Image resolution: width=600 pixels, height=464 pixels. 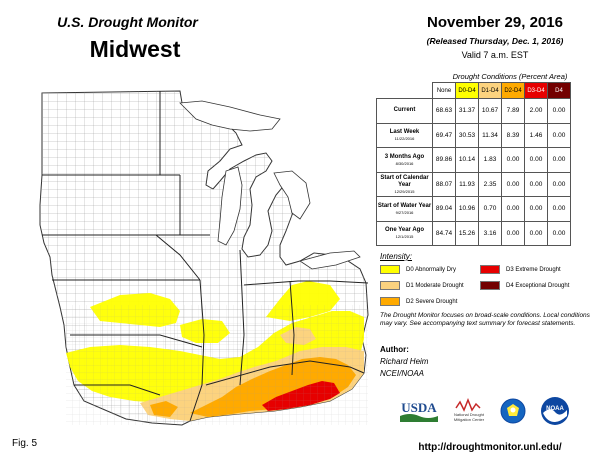 What do you see at coordinates (444, 160) in the screenshot?
I see `cell: 89.86` at bounding box center [444, 160].